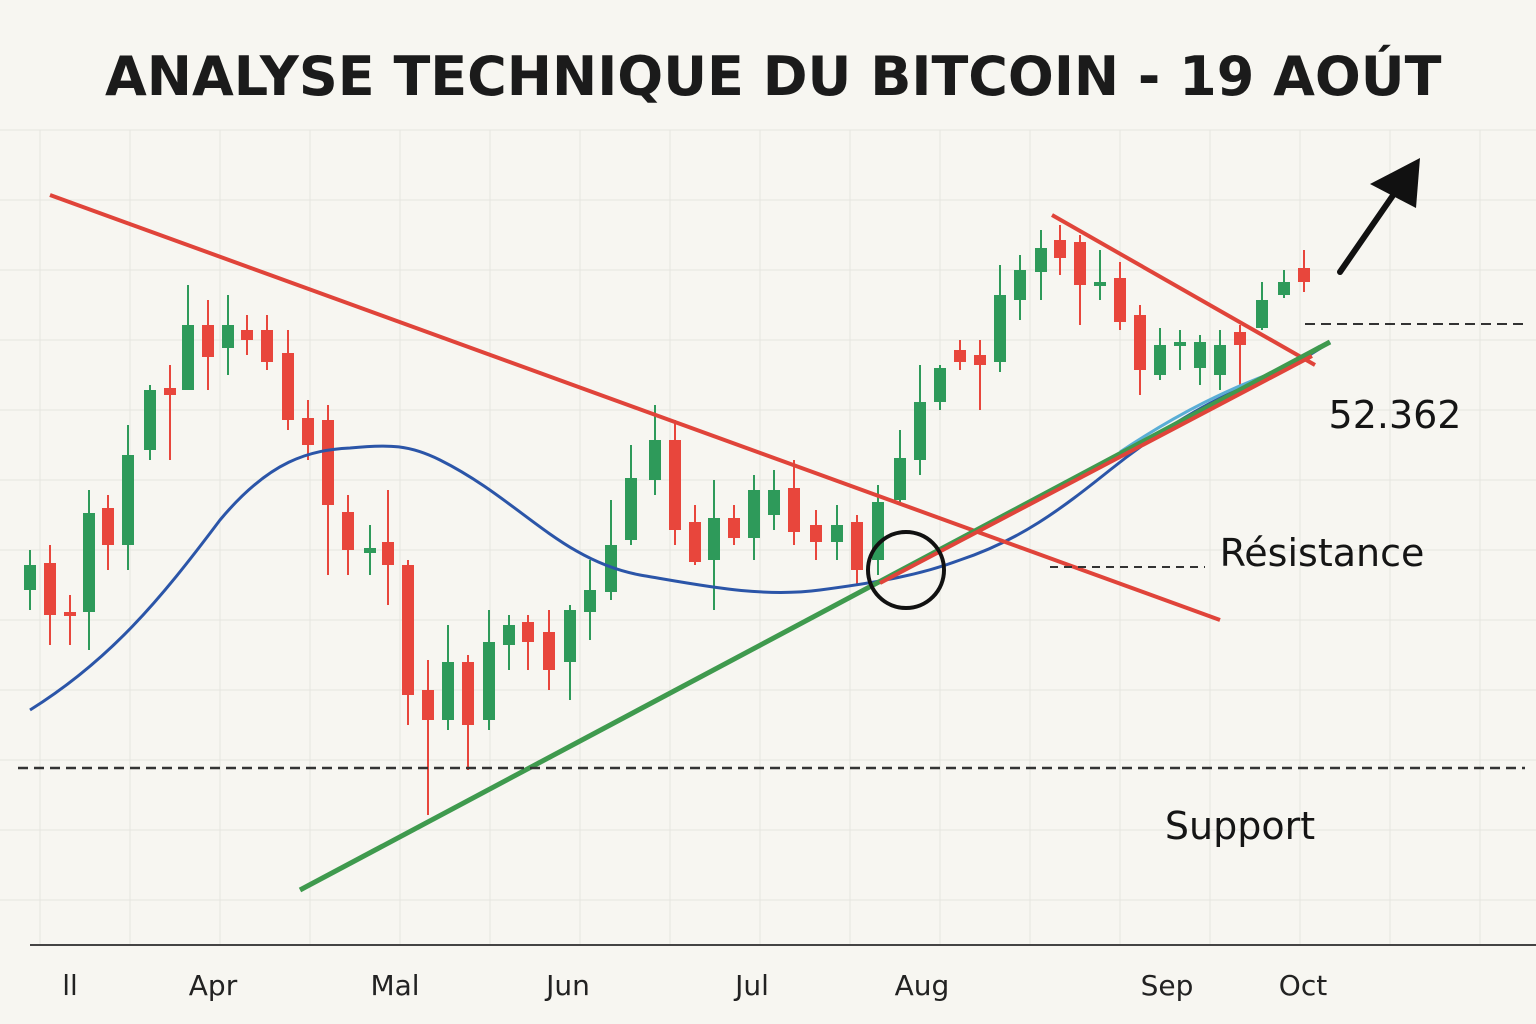 This screenshot has width=1536, height=1024. I want to click on x-tick-label: Oct, so click(1303, 985).